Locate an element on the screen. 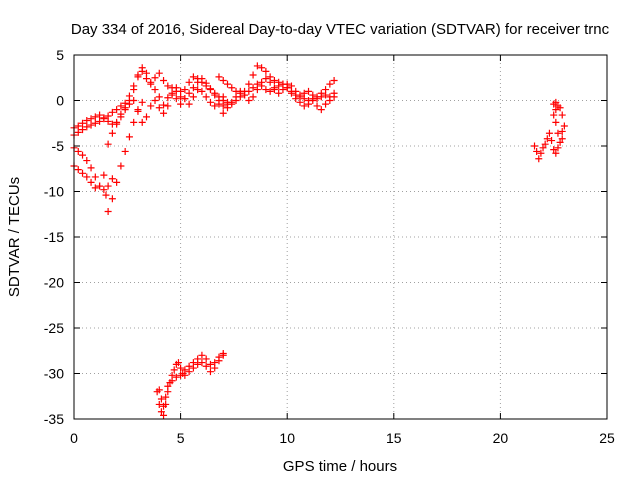 Image resolution: width=640 pixels, height=480 pixels. x-tick-label: 10 is located at coordinates (287, 438).